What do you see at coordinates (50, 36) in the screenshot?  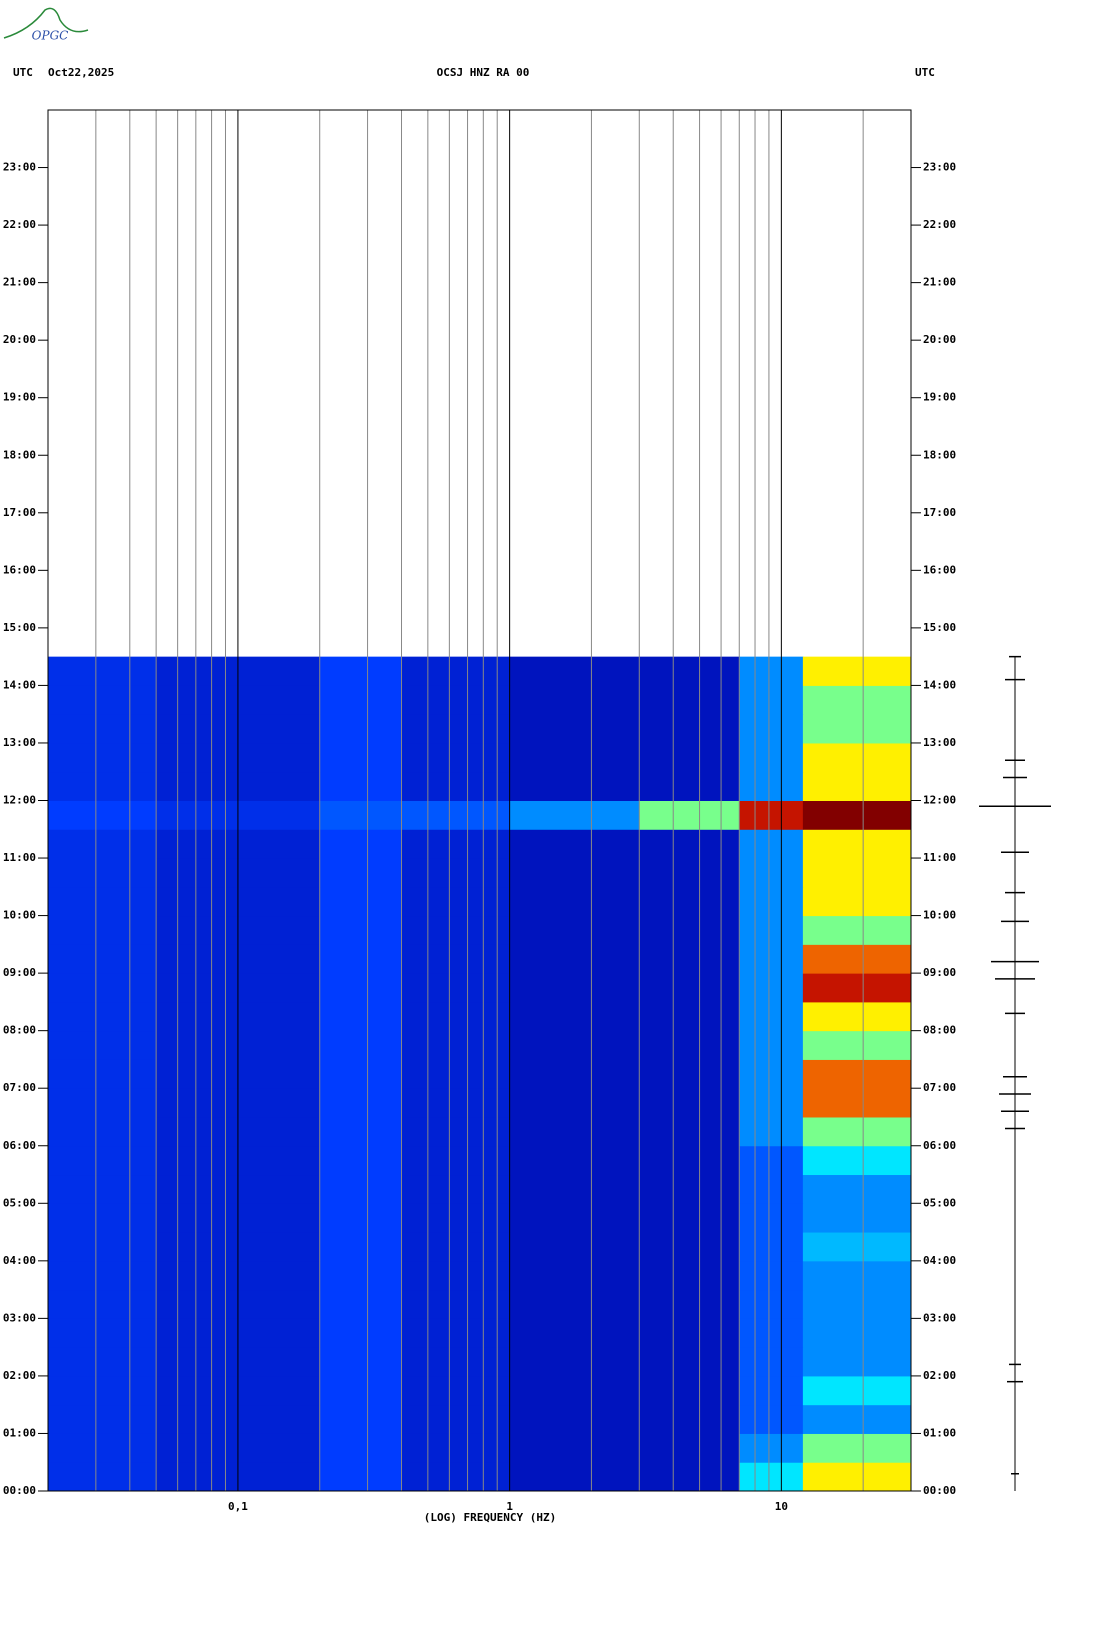 I see `logo: OPGC` at bounding box center [50, 36].